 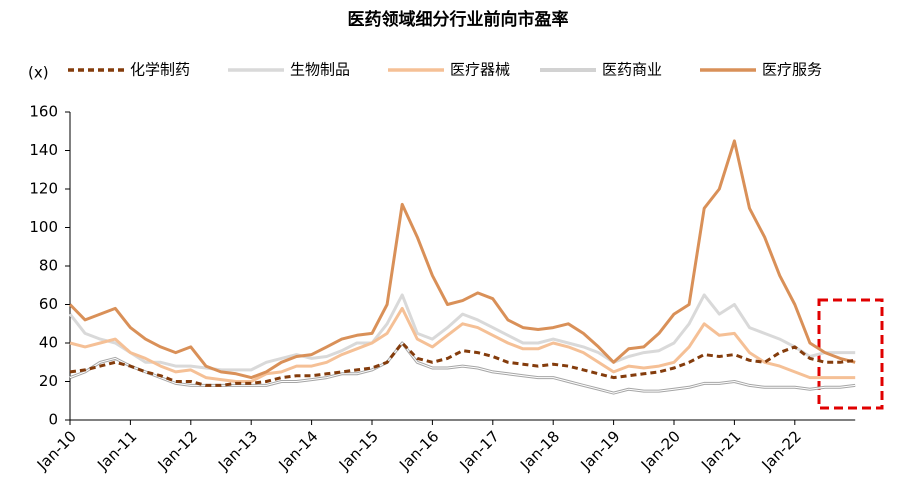 What do you see at coordinates (43, 189) in the screenshot?
I see `y-tick-label: 120` at bounding box center [43, 189].